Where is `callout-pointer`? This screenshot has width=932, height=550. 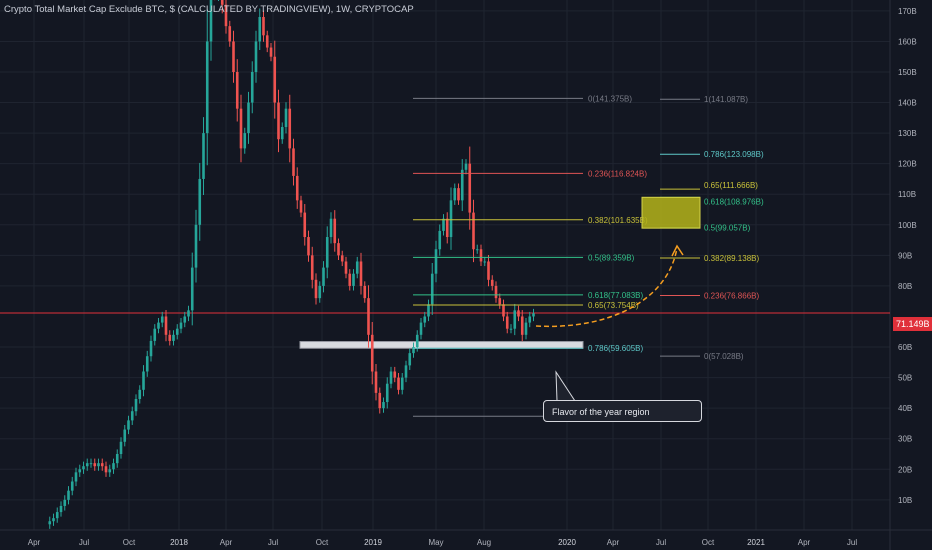 callout-pointer is located at coordinates (565, 386).